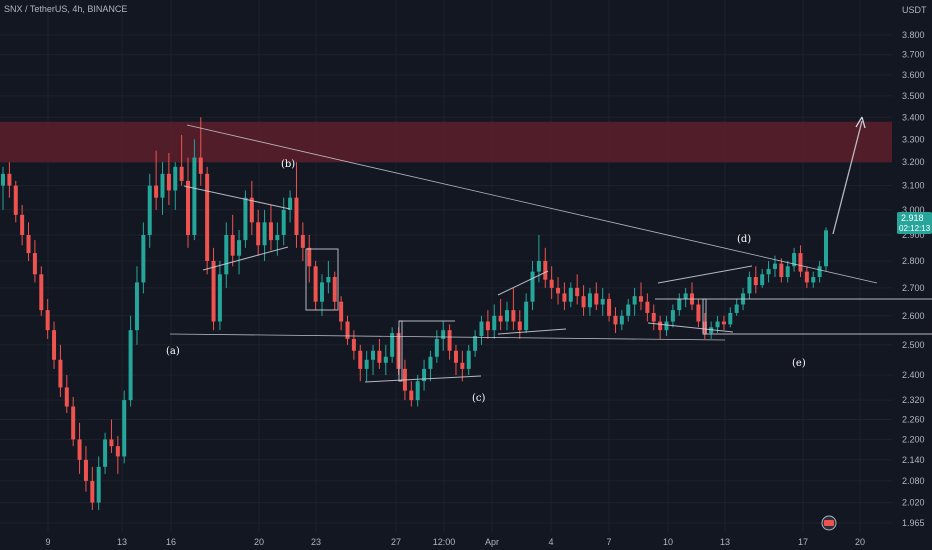 This screenshot has height=550, width=932. I want to click on y-tick-label: 2.140, so click(913, 460).